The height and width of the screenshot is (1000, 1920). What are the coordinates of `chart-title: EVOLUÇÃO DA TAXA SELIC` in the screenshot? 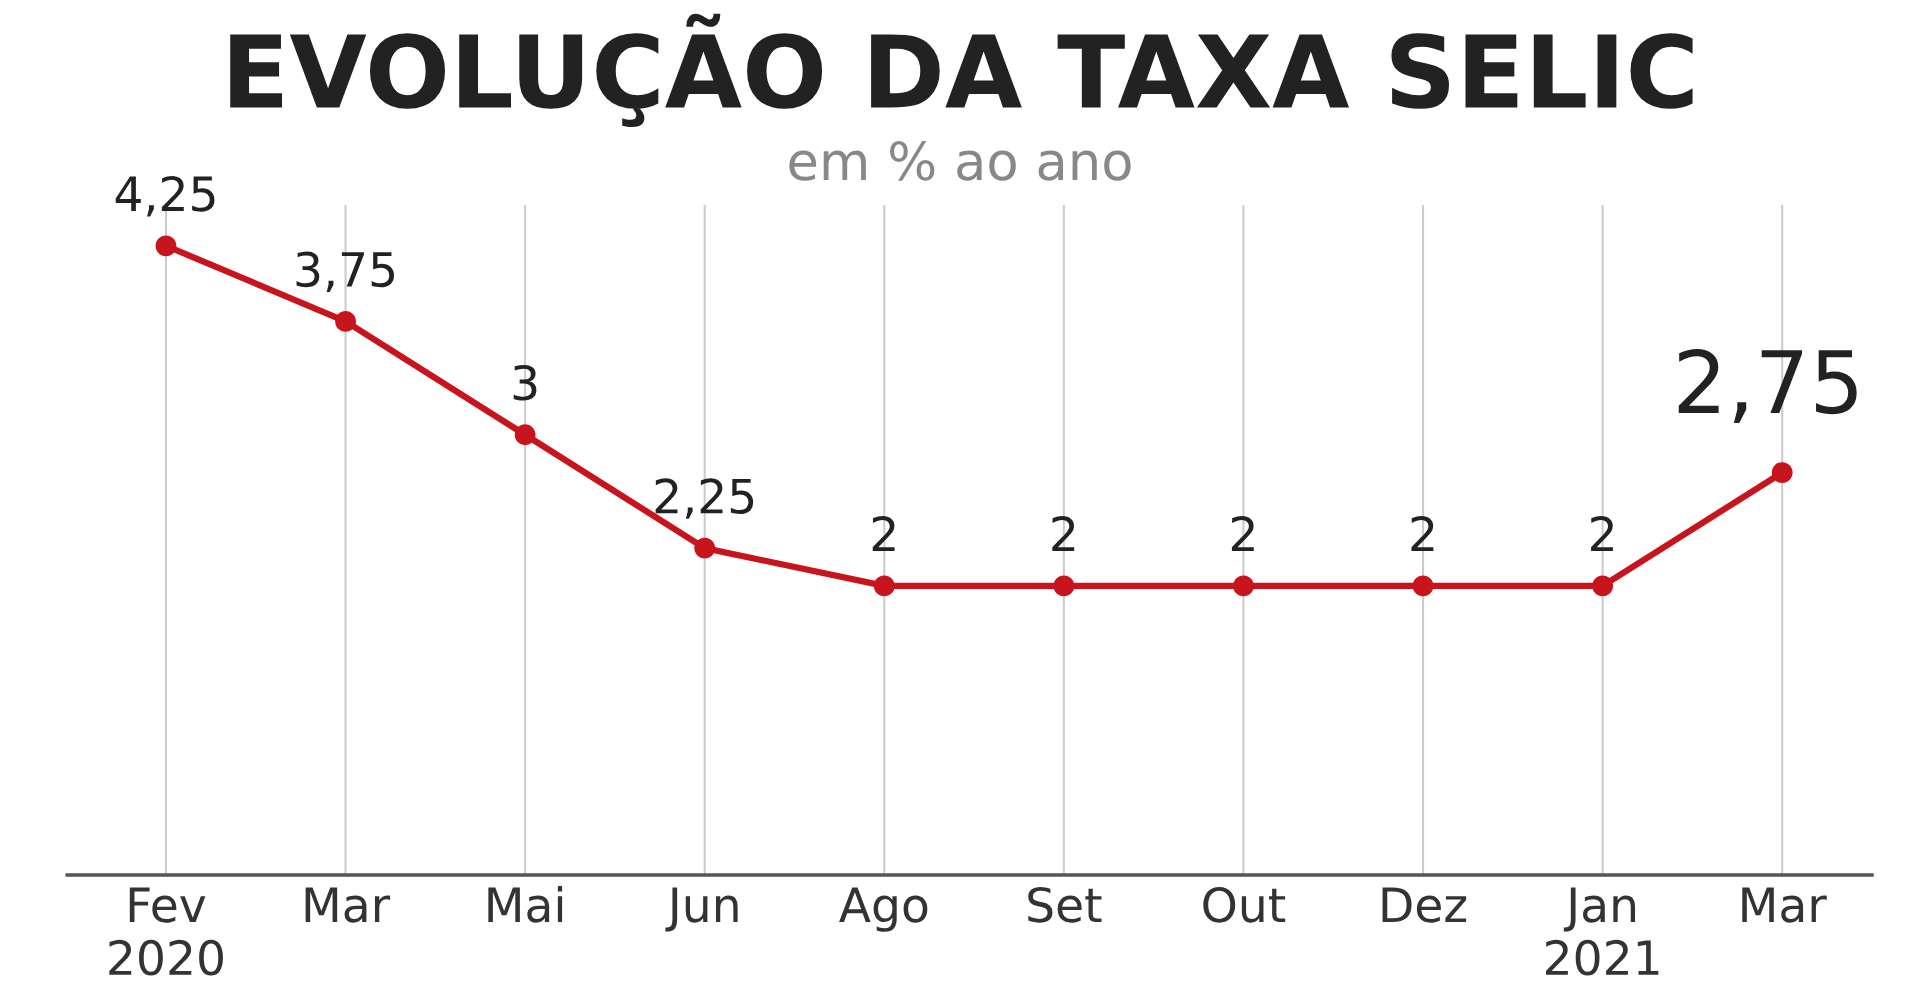 It's located at (961, 70).